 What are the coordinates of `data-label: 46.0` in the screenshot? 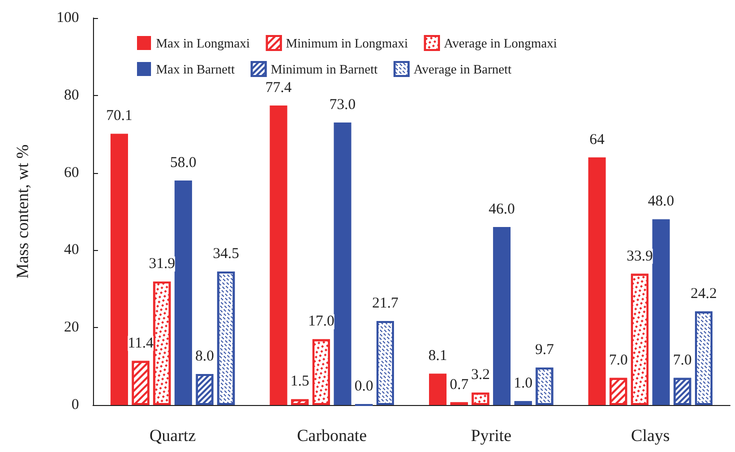 It's located at (501, 209).